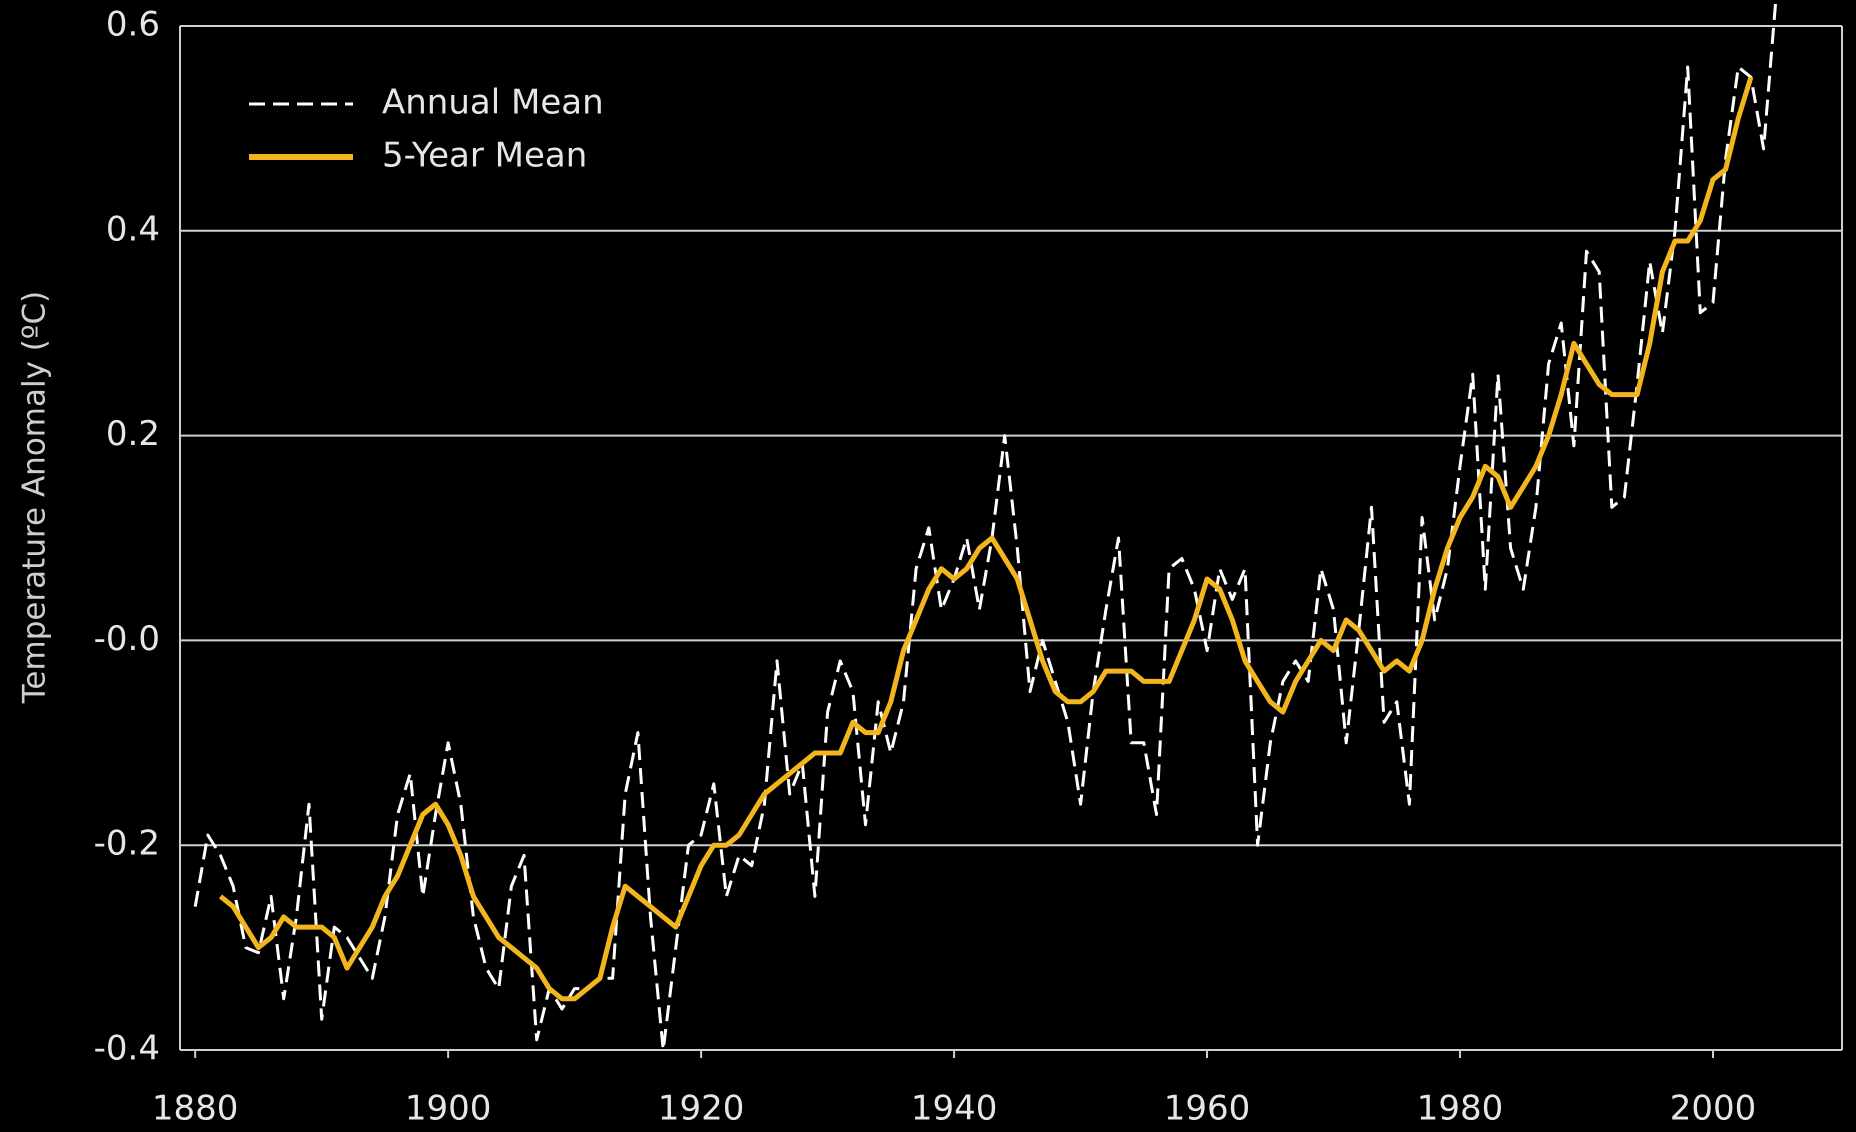 Image resolution: width=1856 pixels, height=1132 pixels. Describe the element at coordinates (954, 1109) in the screenshot. I see `x-tick-label: 1940` at that location.